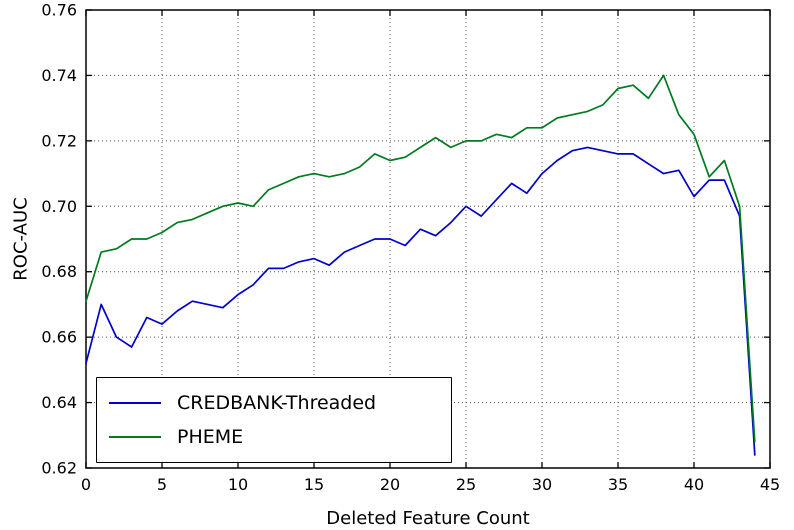 This screenshot has height=530, width=794. Describe the element at coordinates (162, 484) in the screenshot. I see `svg-text: 5` at that location.